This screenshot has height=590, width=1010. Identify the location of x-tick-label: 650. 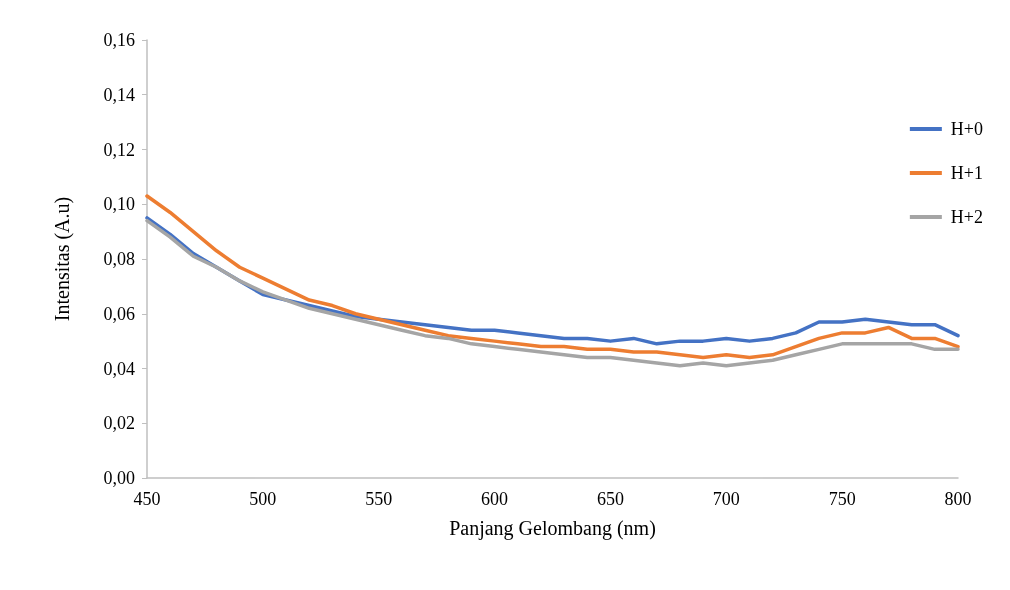
(610, 499).